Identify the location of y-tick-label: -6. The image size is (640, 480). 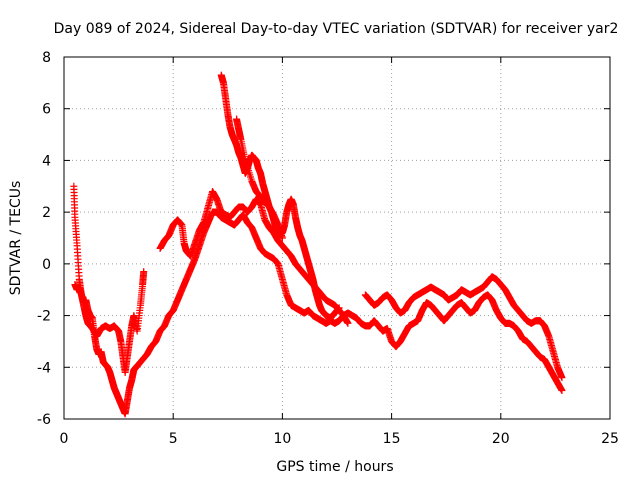
(44, 420).